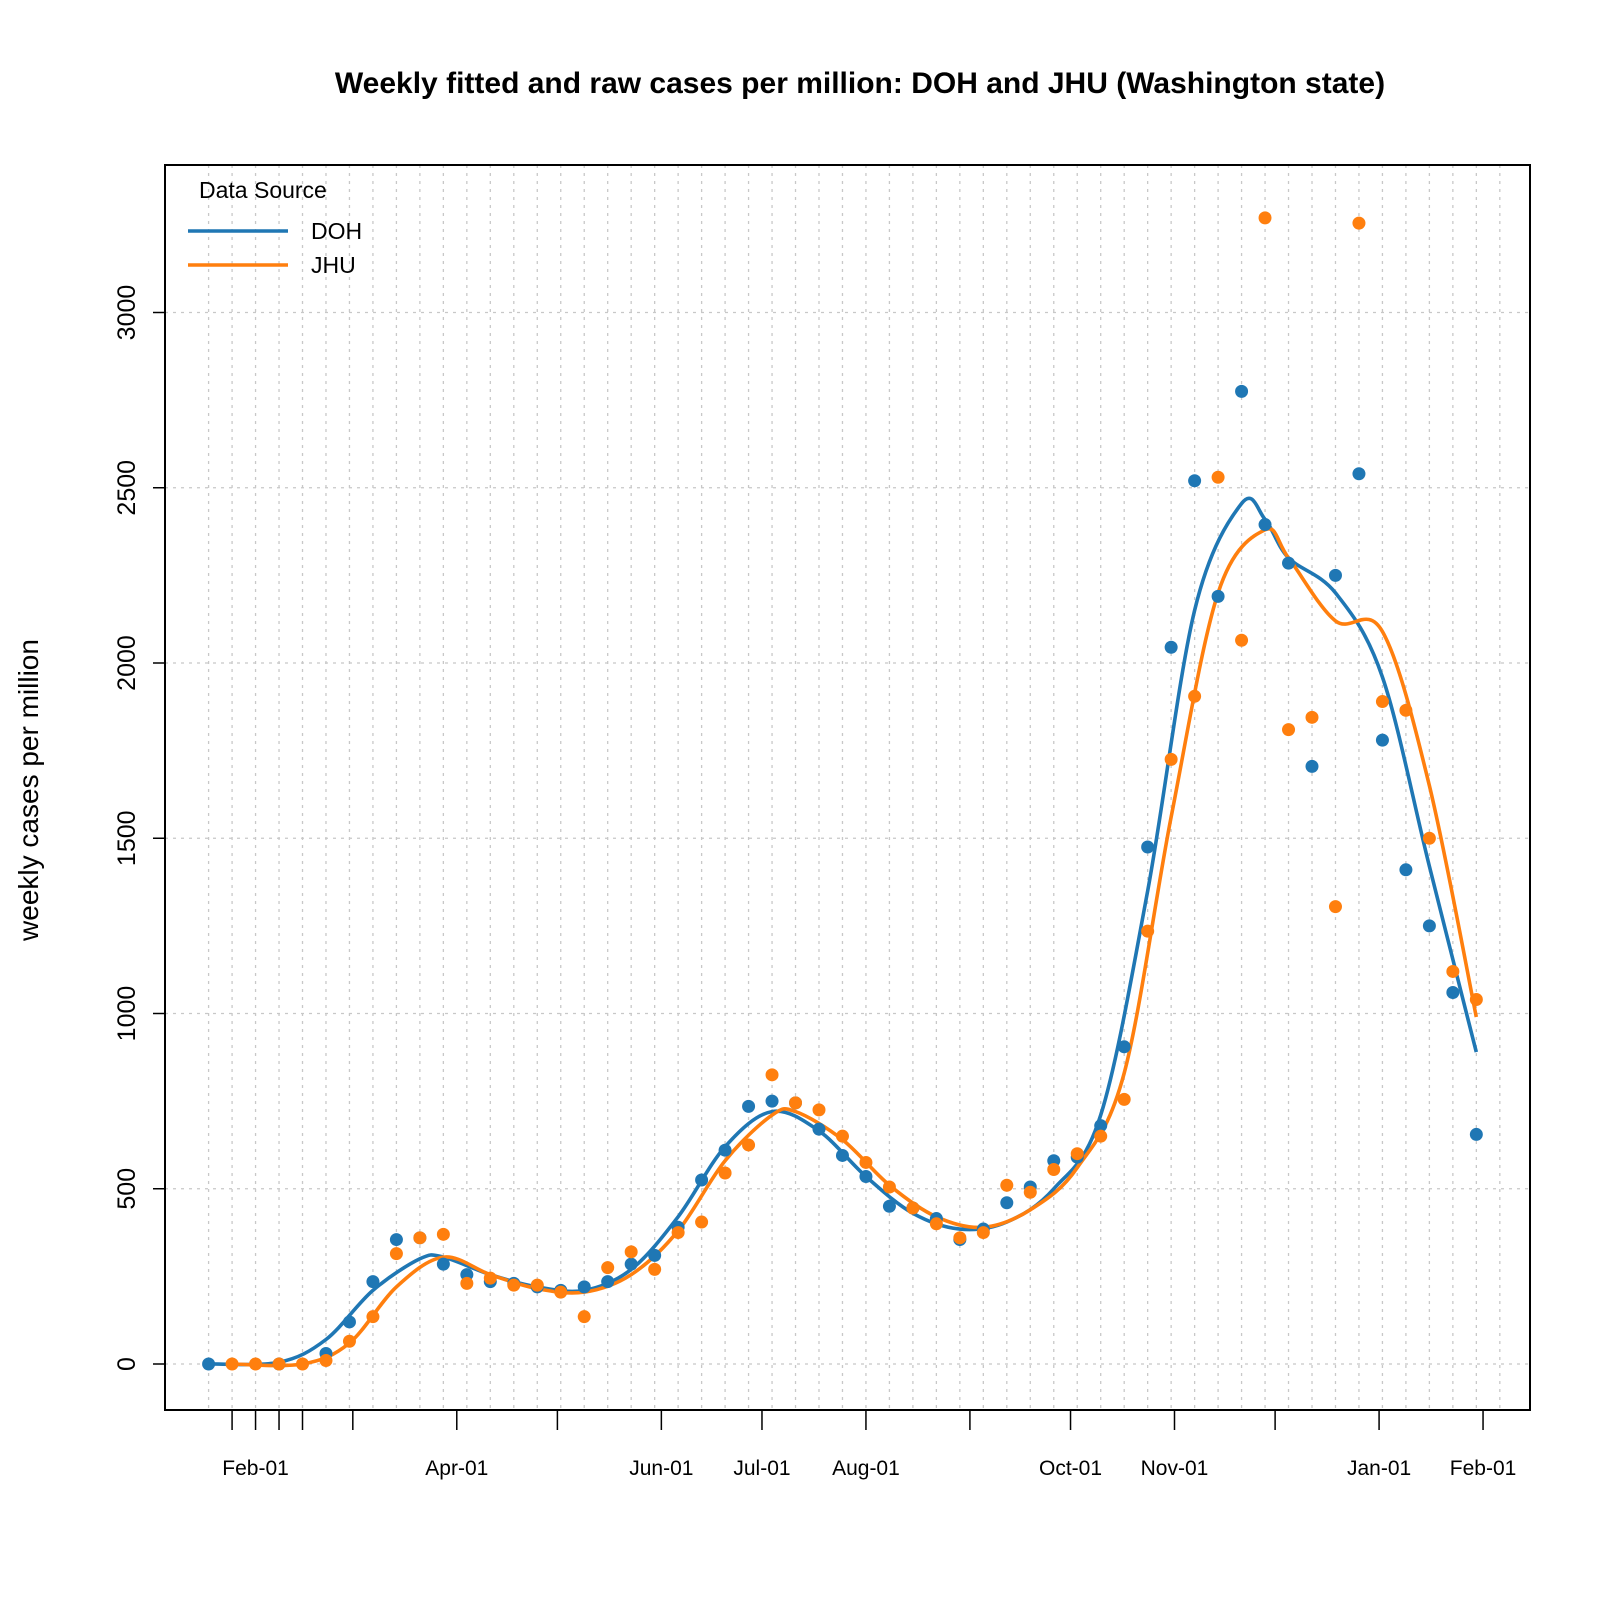 The image size is (1600, 1600). Describe the element at coordinates (127, 1364) in the screenshot. I see `y-tick-label: 0` at that location.